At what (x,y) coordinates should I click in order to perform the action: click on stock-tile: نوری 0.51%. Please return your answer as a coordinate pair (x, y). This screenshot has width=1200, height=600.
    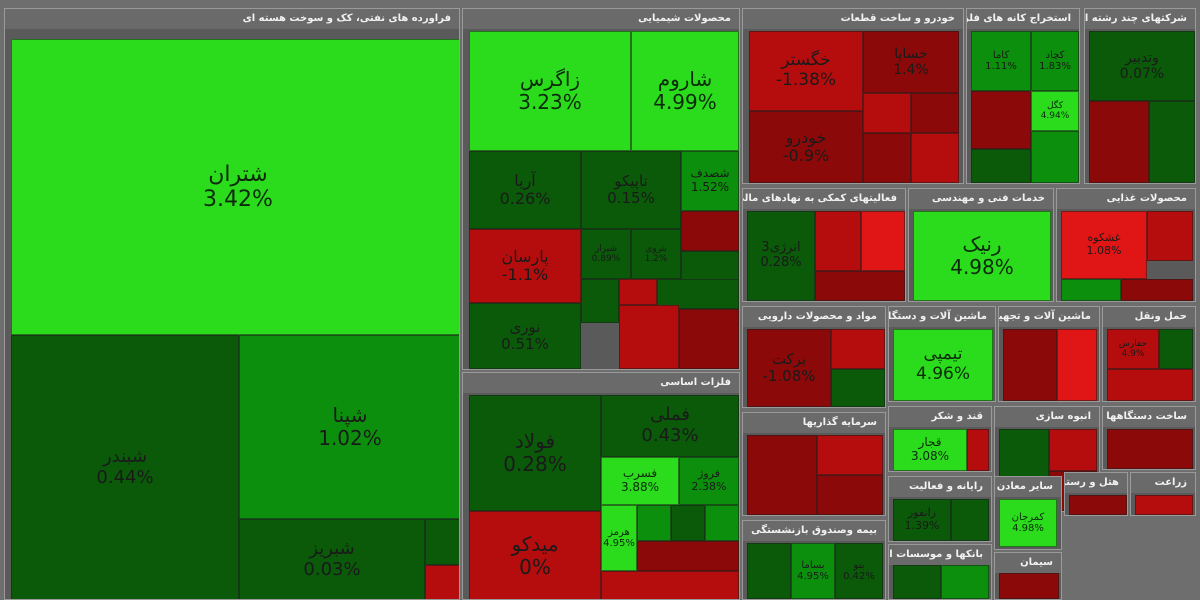
    Looking at the image, I should click on (525, 336).